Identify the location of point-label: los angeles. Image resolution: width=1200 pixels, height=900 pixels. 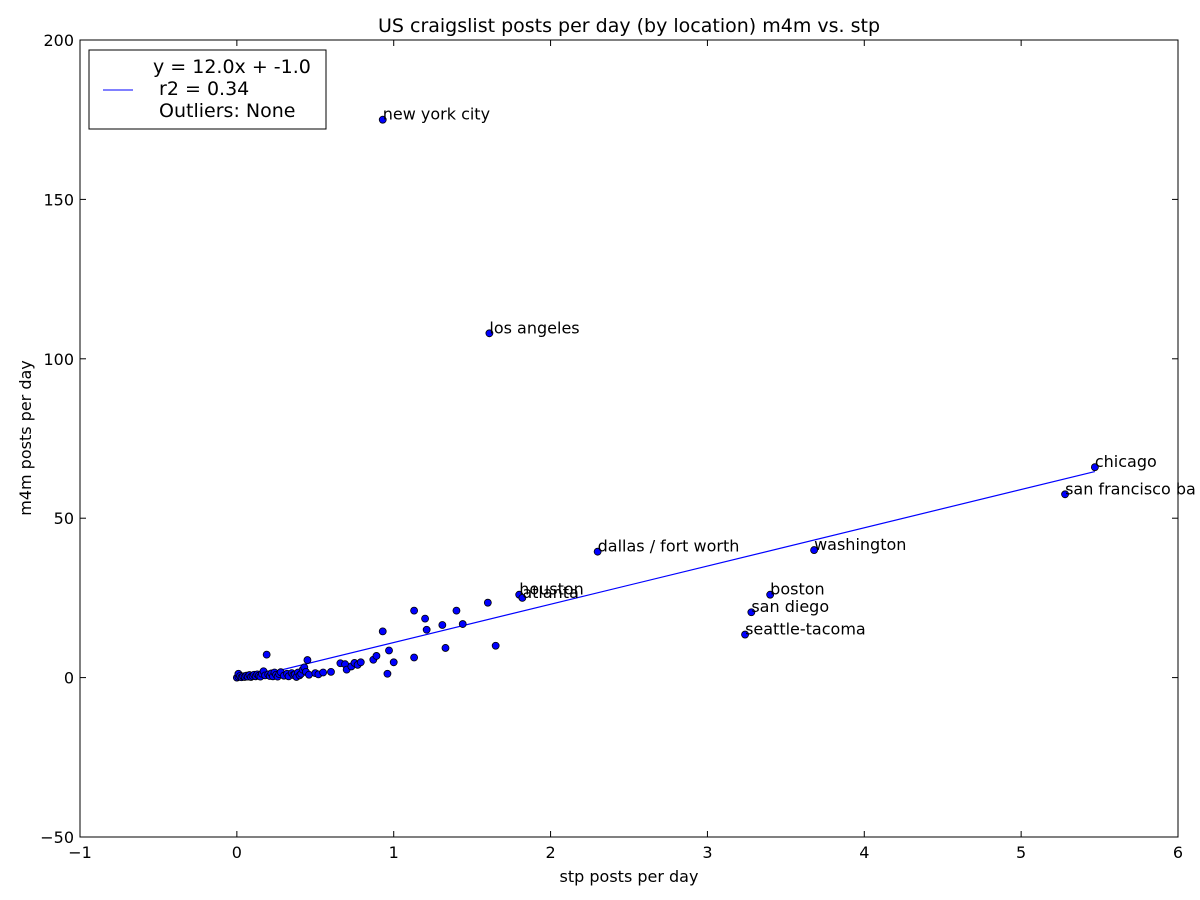
(534, 327).